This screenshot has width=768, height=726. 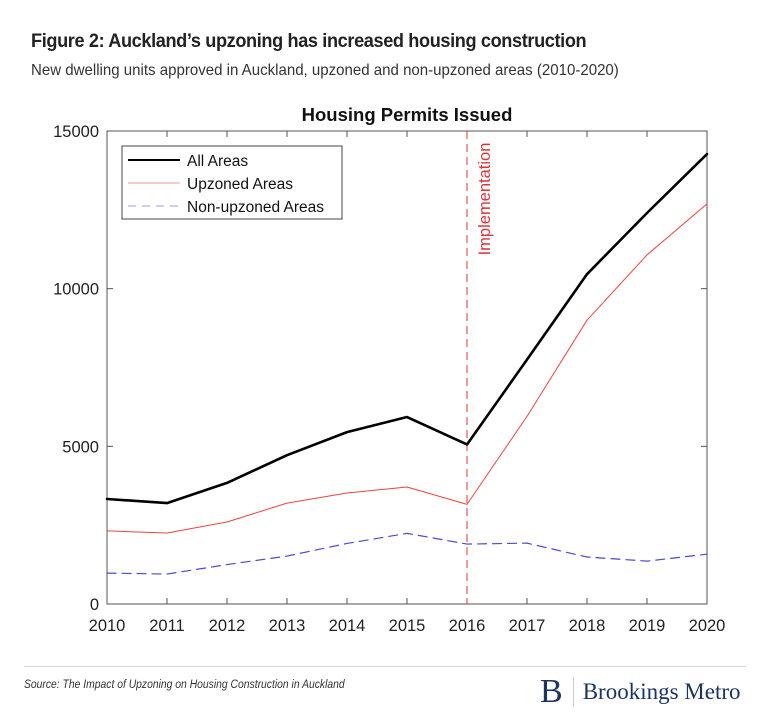 I want to click on footer-divider, so click(x=385, y=666).